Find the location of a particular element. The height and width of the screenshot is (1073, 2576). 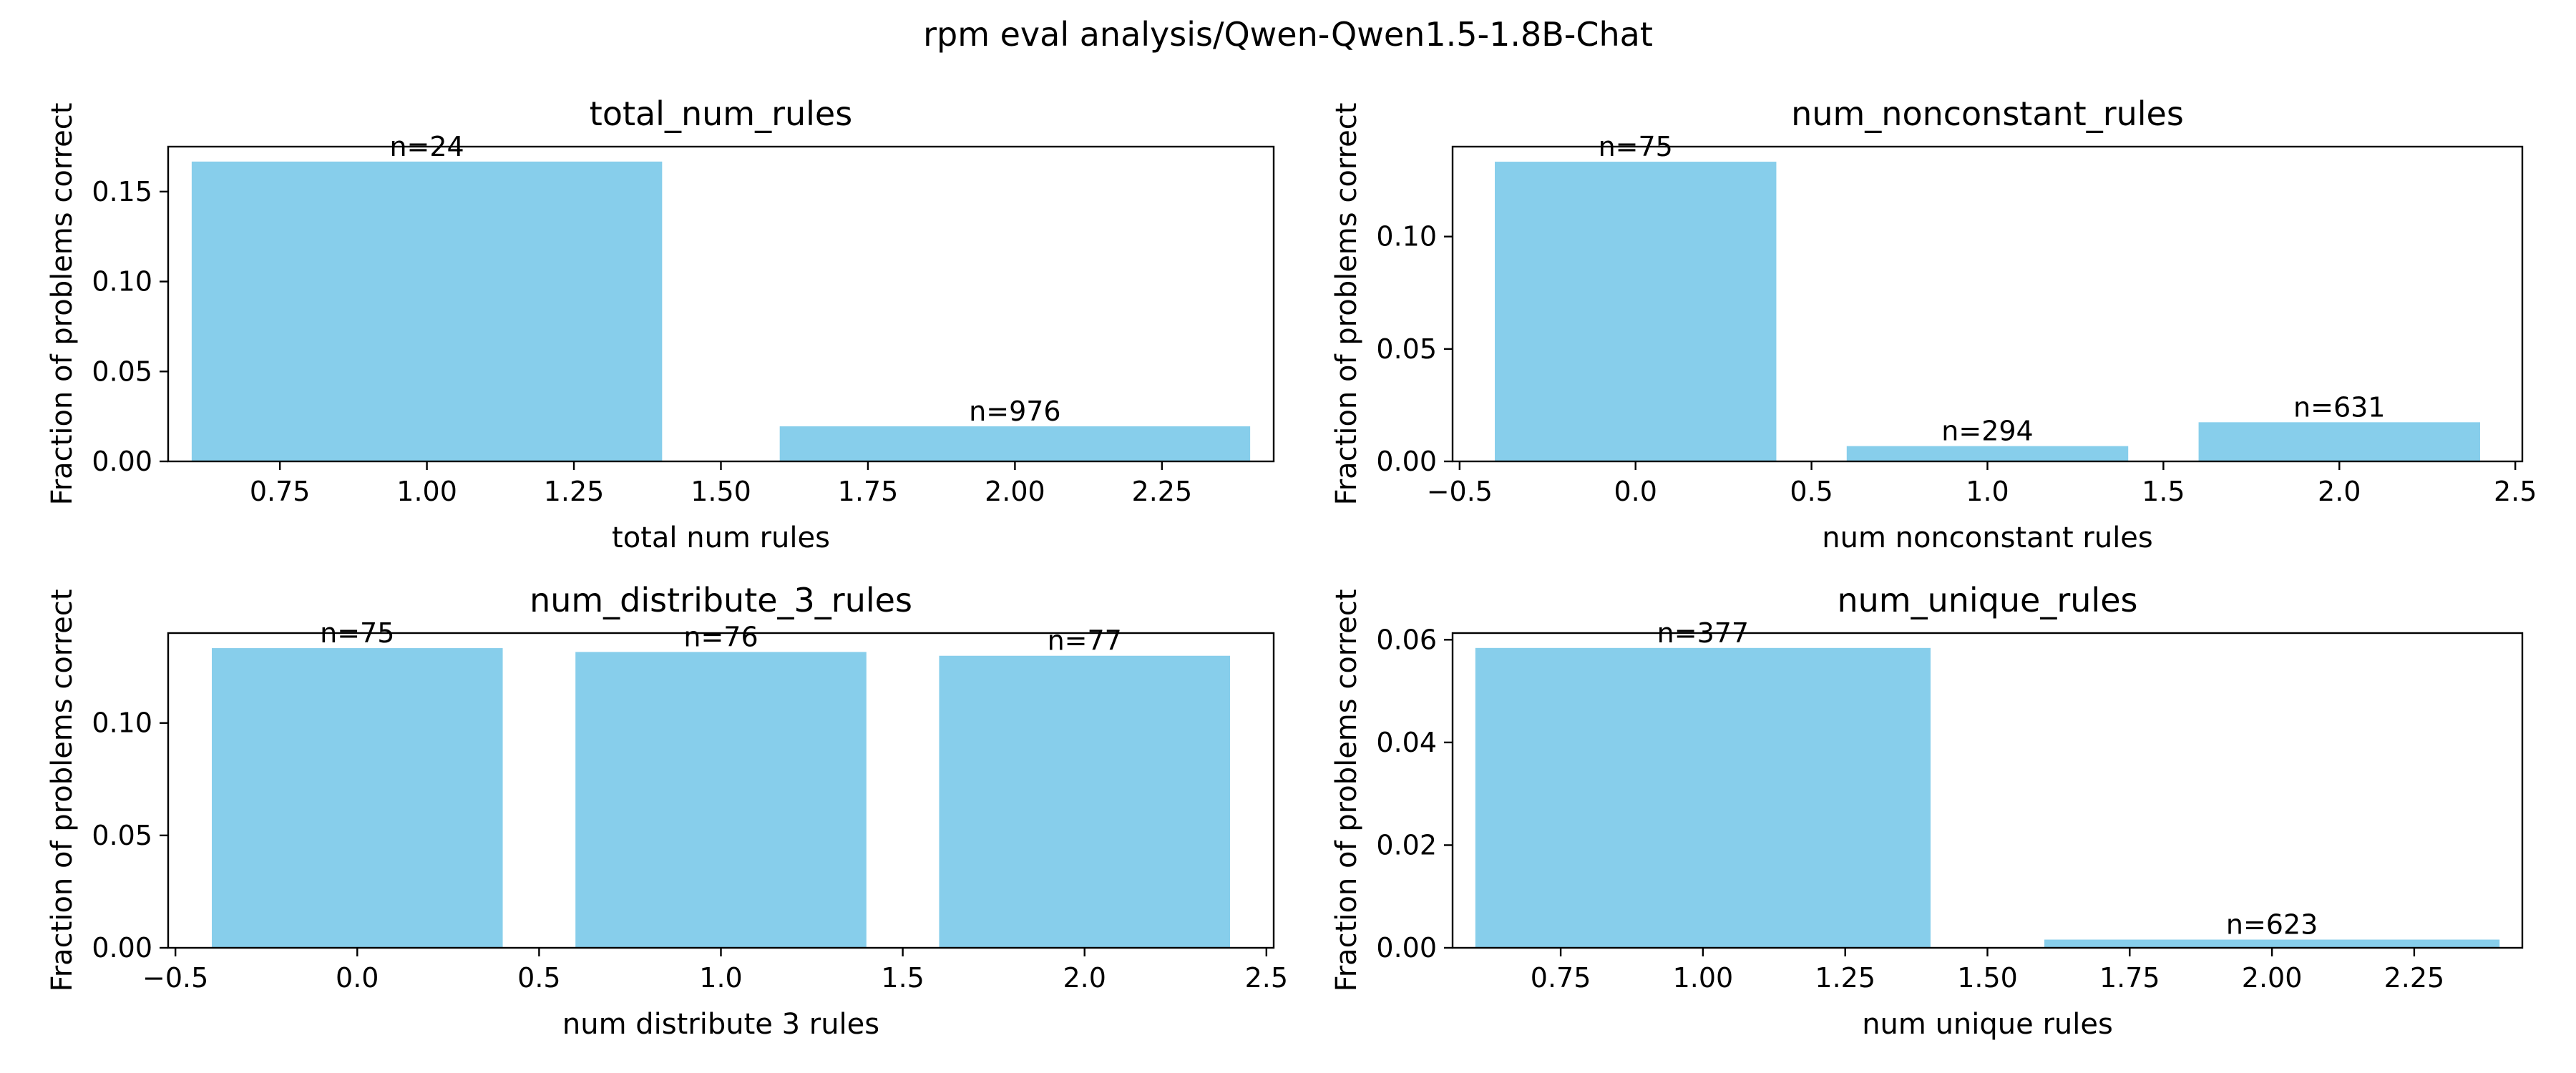

x-axis-label: total num rules is located at coordinates (721, 537).